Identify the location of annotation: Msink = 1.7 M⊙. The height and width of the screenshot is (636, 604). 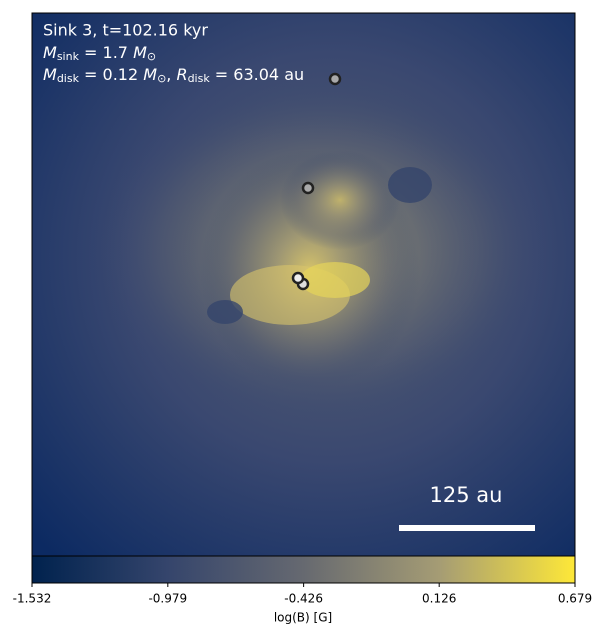
(99, 53).